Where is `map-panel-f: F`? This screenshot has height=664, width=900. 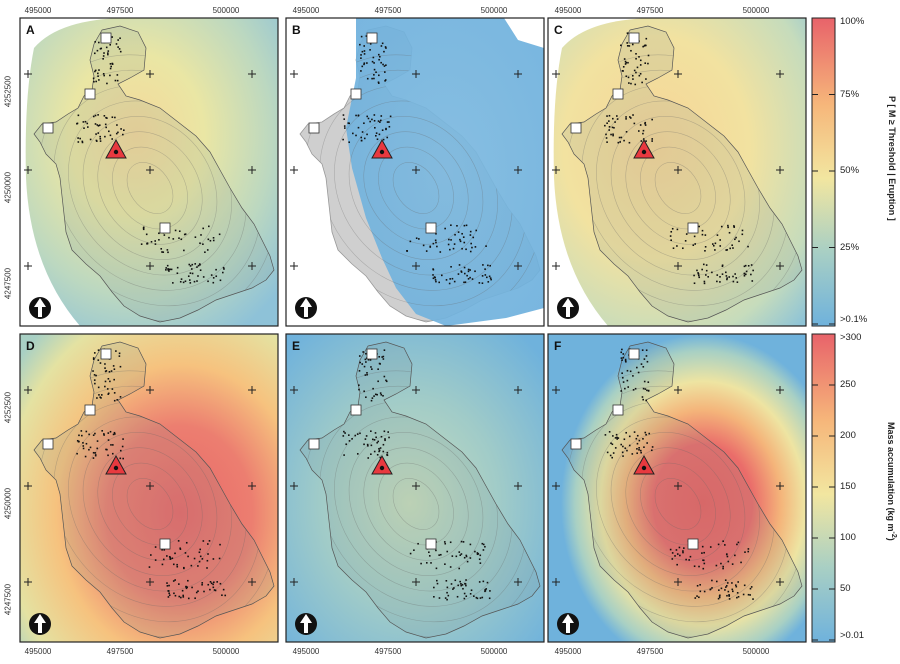
map-panel-f: F is located at coordinates (677, 488).